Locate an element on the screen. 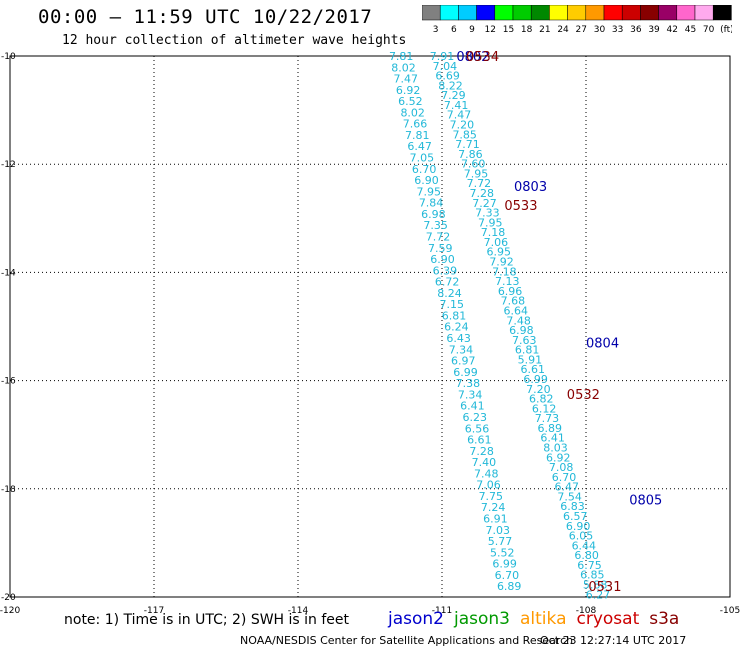 This screenshot has width=740, height=650. wave-height-label-left: 7.48 is located at coordinates (486, 473).